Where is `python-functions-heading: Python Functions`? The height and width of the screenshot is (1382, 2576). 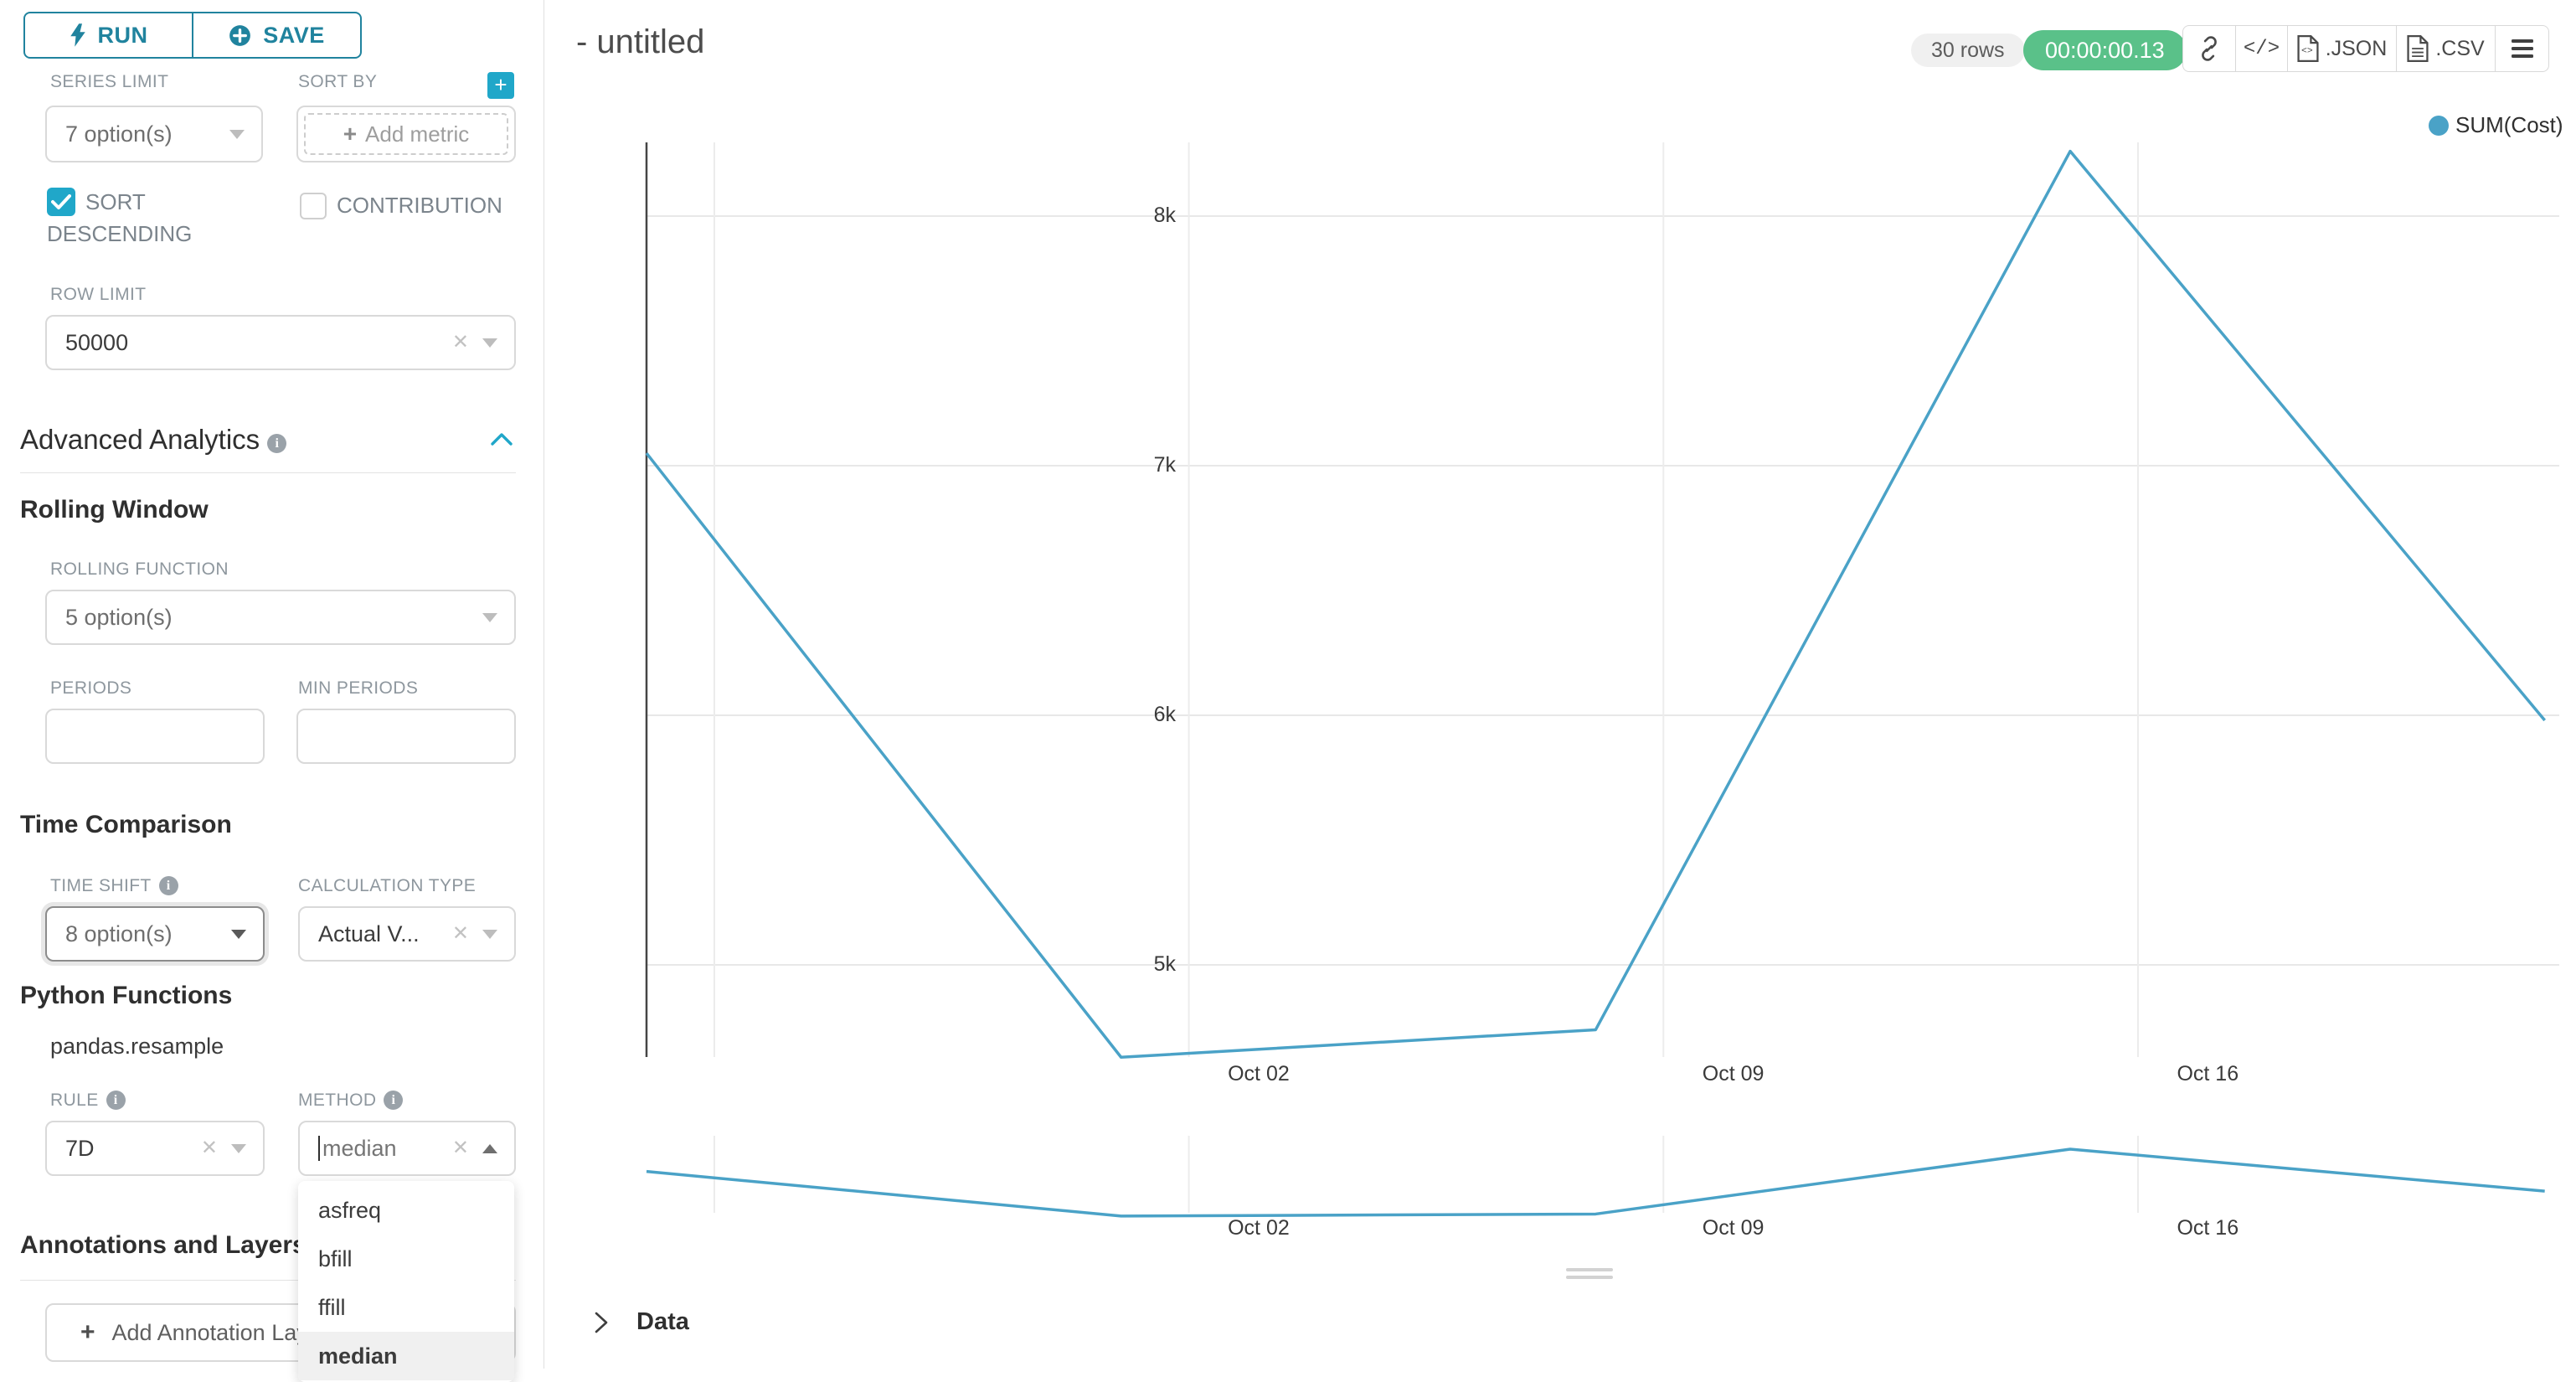 python-functions-heading: Python Functions is located at coordinates (126, 995).